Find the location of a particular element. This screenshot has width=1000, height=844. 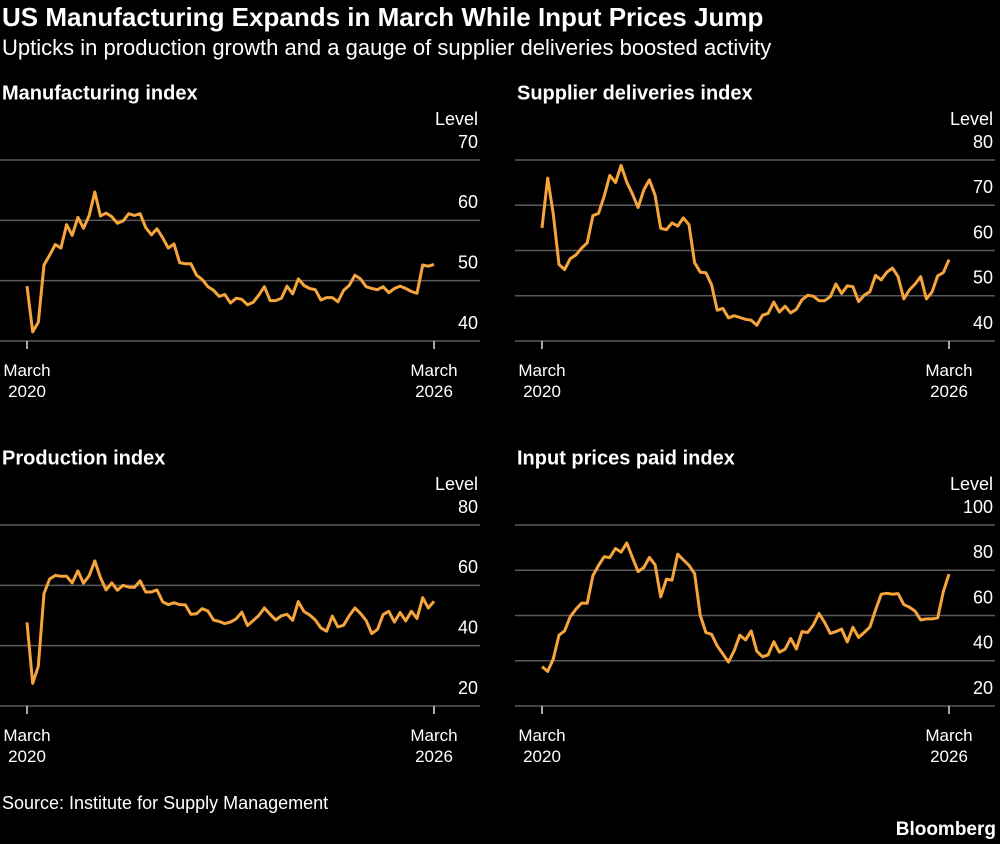

y-tick-label: 100 is located at coordinates (978, 507).